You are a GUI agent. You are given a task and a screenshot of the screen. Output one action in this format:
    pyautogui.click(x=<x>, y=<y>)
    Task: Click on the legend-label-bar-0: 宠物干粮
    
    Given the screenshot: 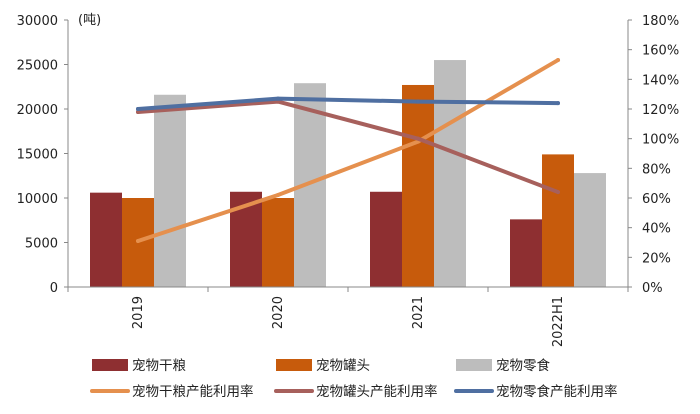 What is the action you would take?
    pyautogui.click(x=159, y=366)
    